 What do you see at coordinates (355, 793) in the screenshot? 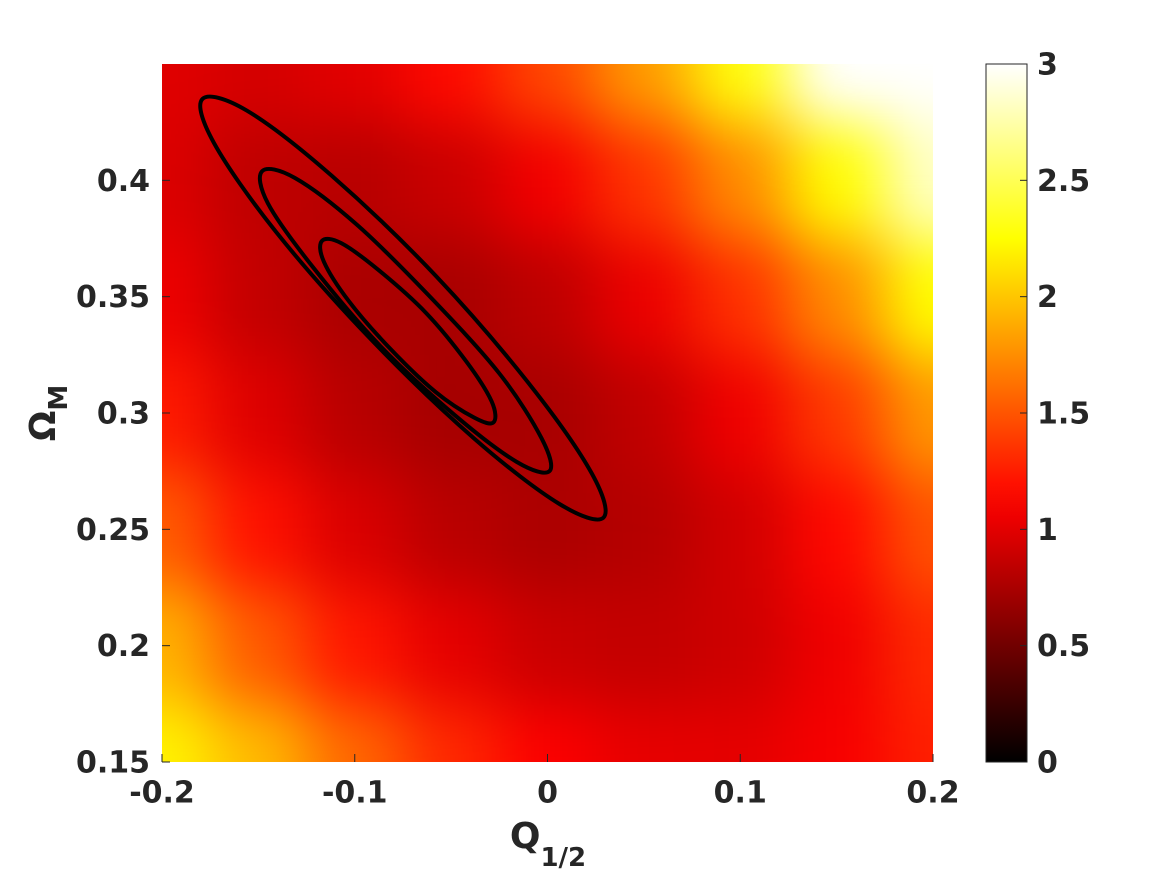
I see `x-tick-label: -0.1` at bounding box center [355, 793].